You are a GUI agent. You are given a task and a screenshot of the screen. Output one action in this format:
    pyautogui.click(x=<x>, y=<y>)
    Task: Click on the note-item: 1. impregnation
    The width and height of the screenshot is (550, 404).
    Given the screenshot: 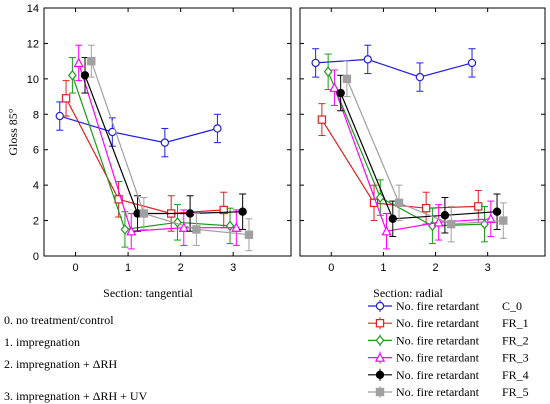 What is the action you would take?
    pyautogui.click(x=42, y=342)
    